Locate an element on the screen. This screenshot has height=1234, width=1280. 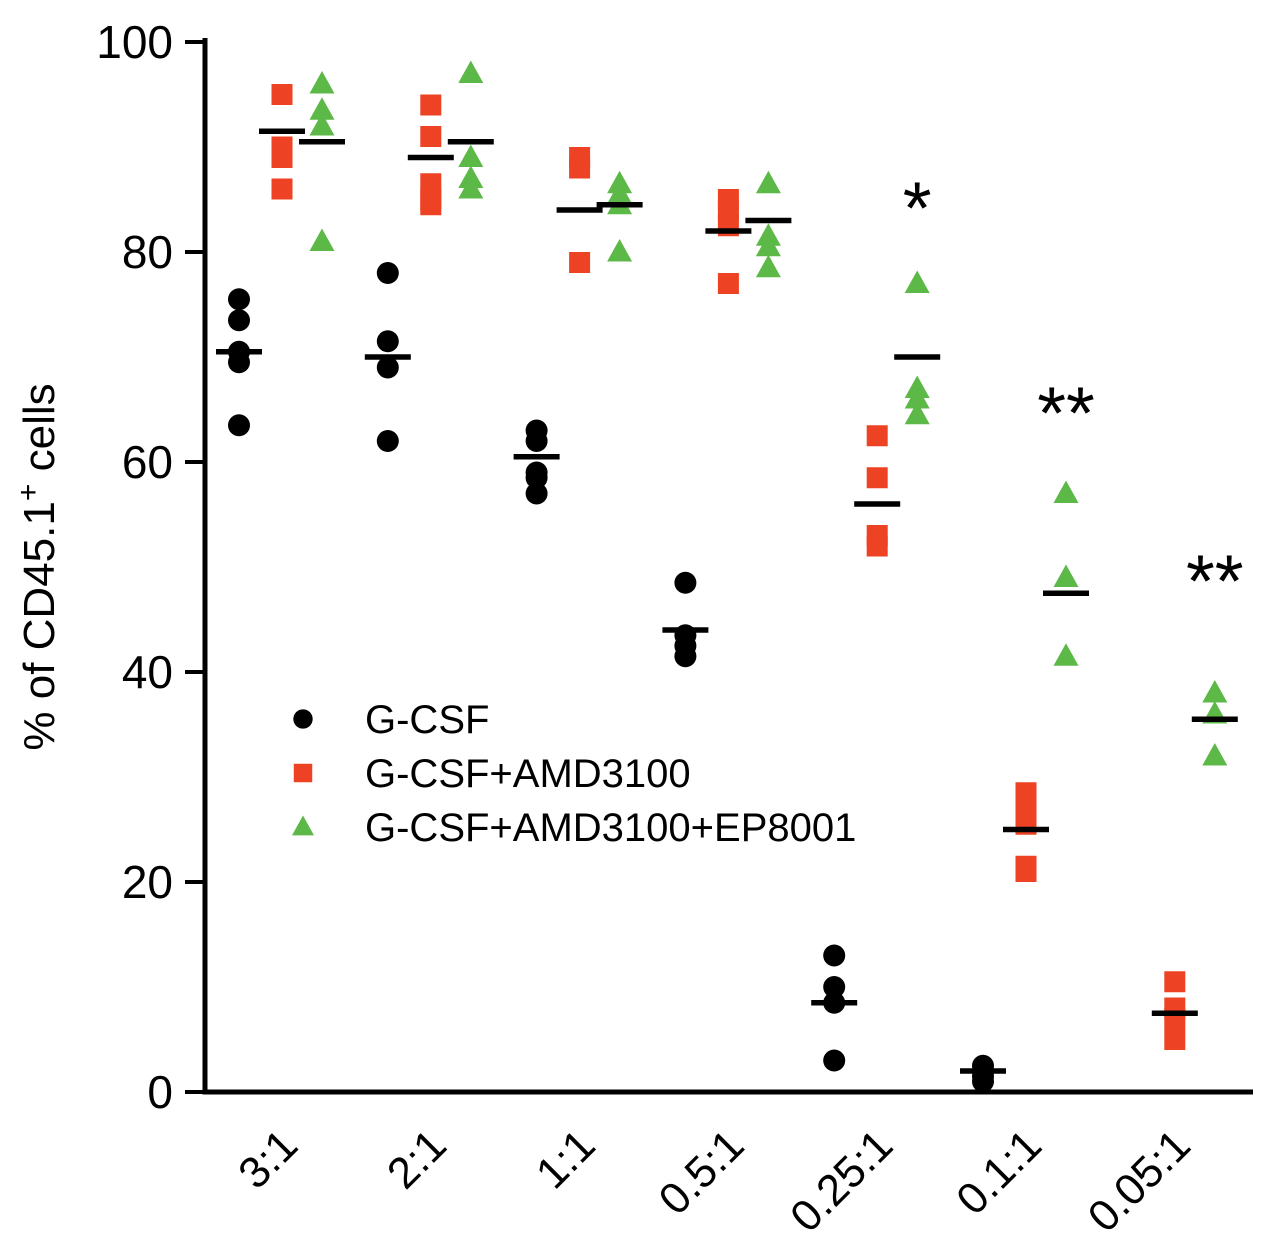
significance-annotation: * is located at coordinates (917, 208).